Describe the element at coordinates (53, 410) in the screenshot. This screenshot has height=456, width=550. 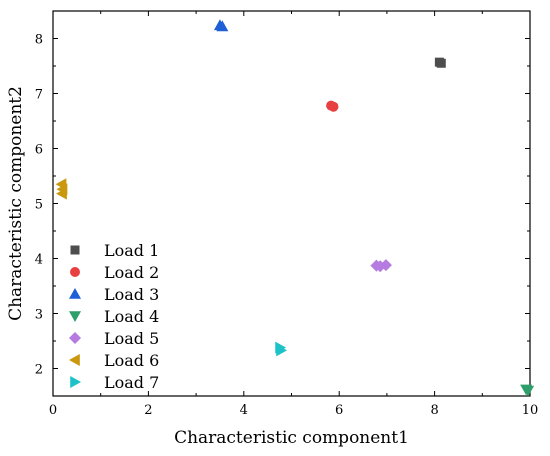
I see `x-tick-label: 0` at that location.